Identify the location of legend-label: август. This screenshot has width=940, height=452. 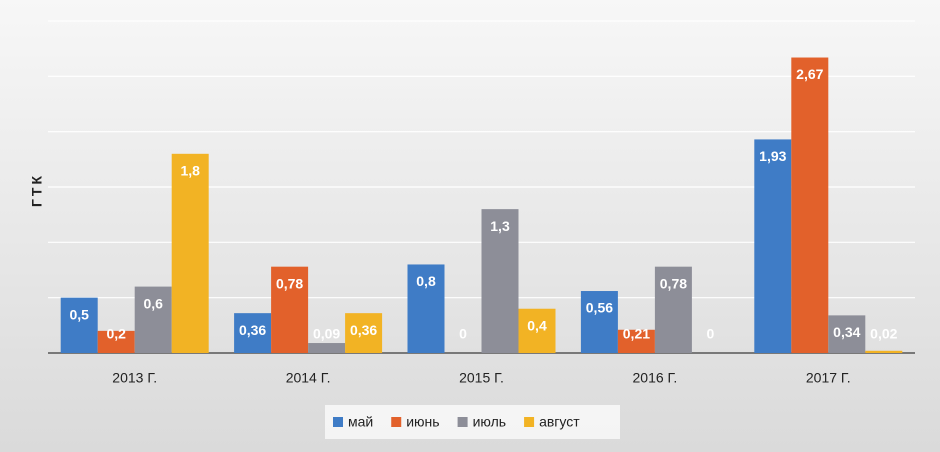
(559, 422).